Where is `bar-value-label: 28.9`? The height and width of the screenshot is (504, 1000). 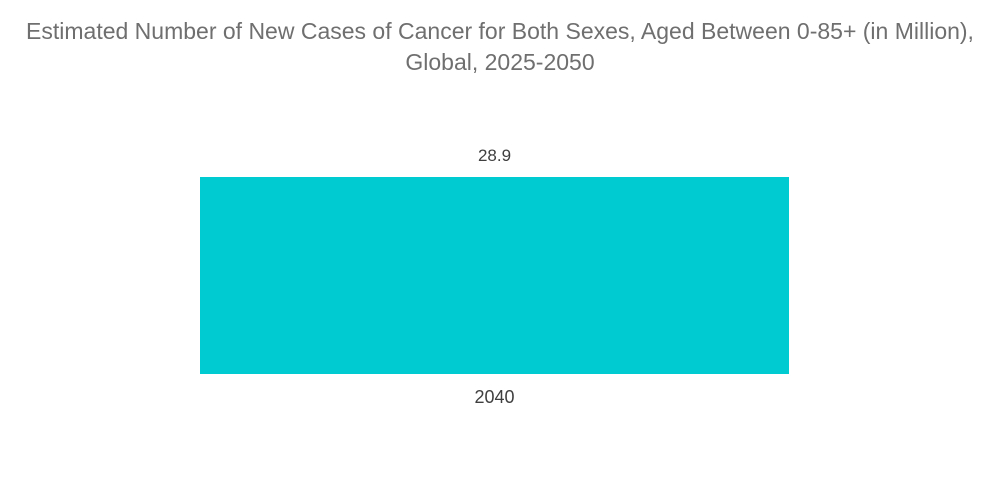
bar-value-label: 28.9 is located at coordinates (494, 155).